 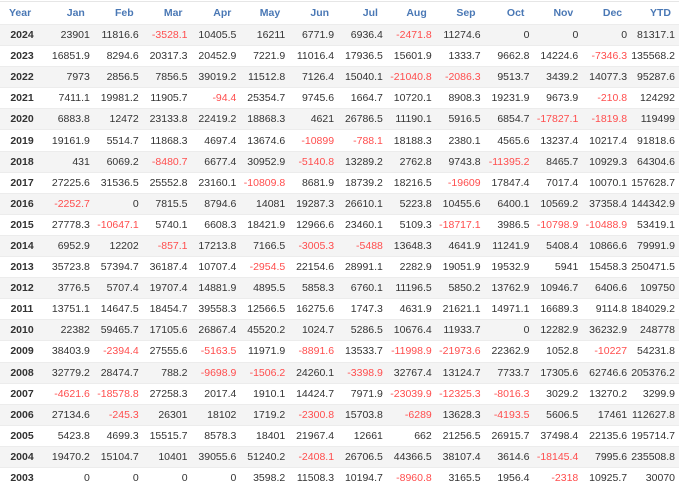 What do you see at coordinates (313, 351) in the screenshot?
I see `value-cell: -8891.6` at bounding box center [313, 351].